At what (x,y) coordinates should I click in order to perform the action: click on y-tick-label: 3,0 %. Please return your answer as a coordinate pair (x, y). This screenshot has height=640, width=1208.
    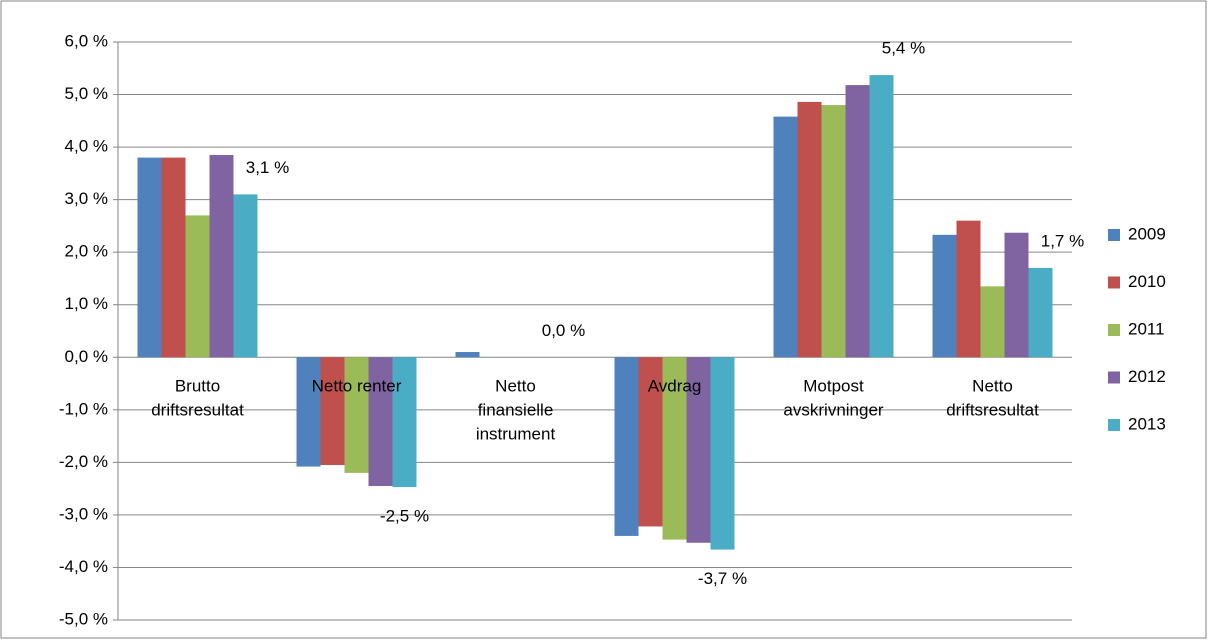
    Looking at the image, I should click on (86, 198).